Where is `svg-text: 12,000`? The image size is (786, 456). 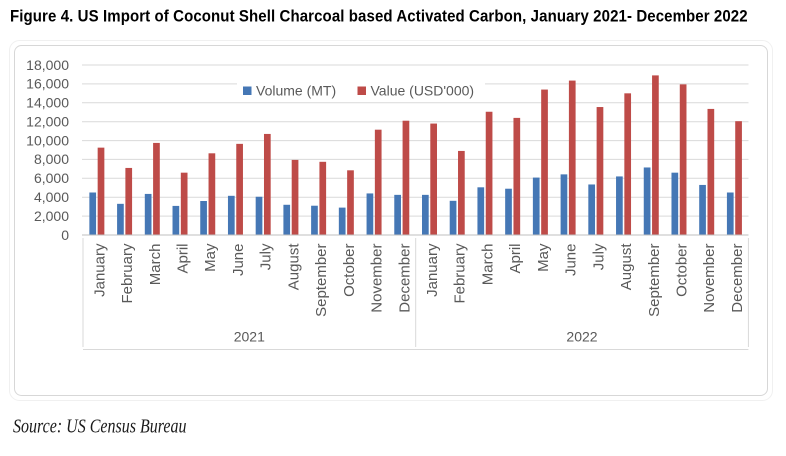 svg-text: 12,000 is located at coordinates (47, 122).